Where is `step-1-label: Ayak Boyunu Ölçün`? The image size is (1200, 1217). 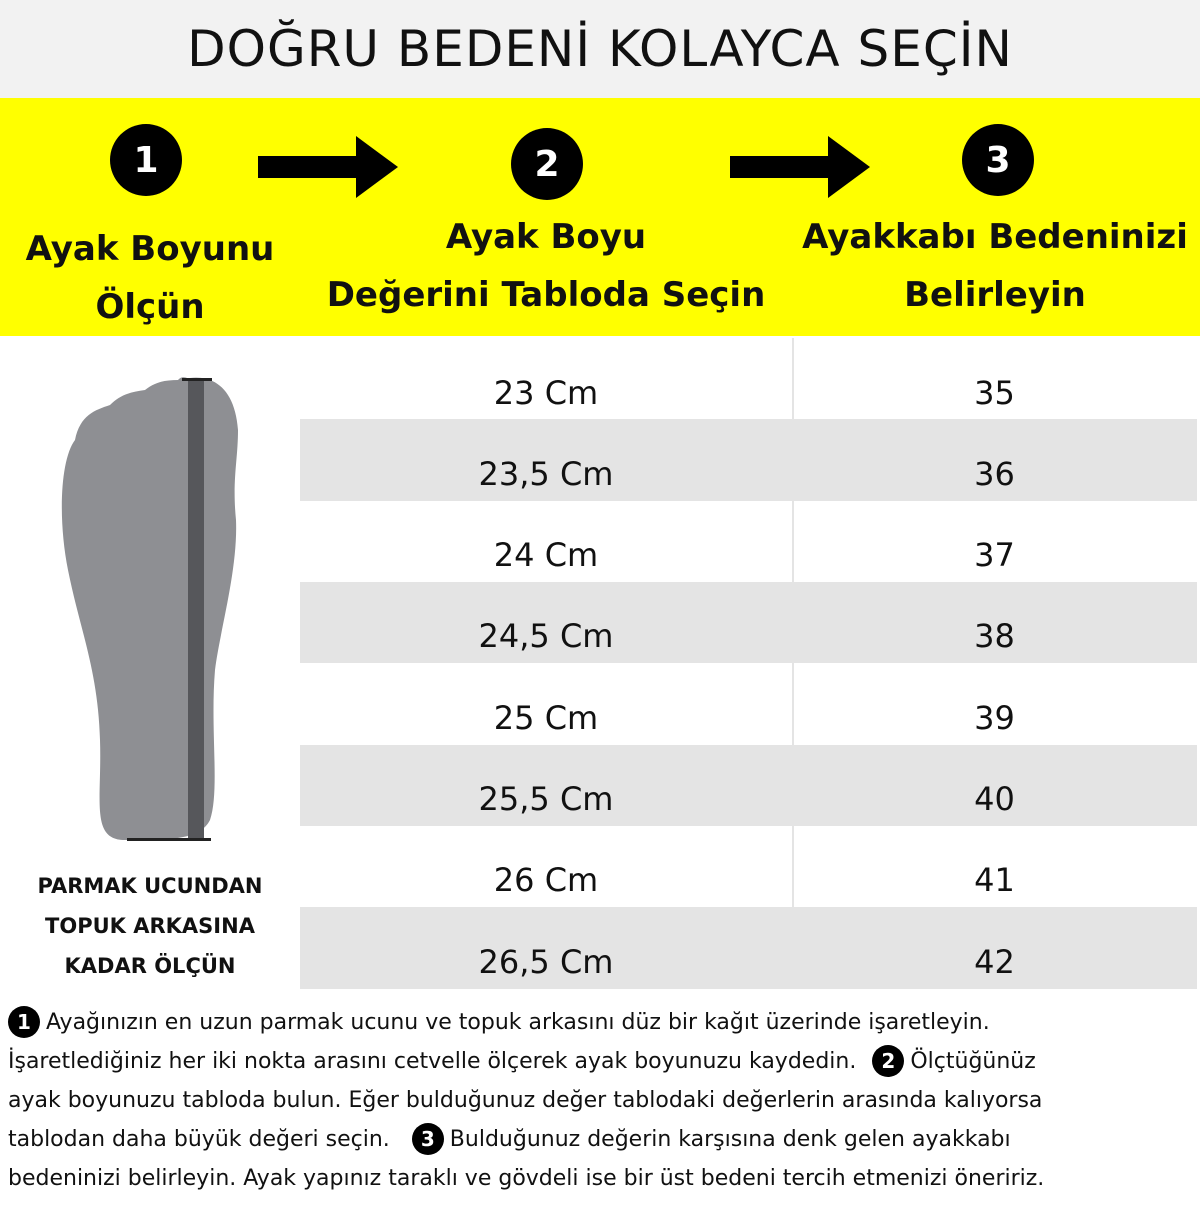 step-1-label: Ayak Boyunu Ölçün is located at coordinates (150, 278).